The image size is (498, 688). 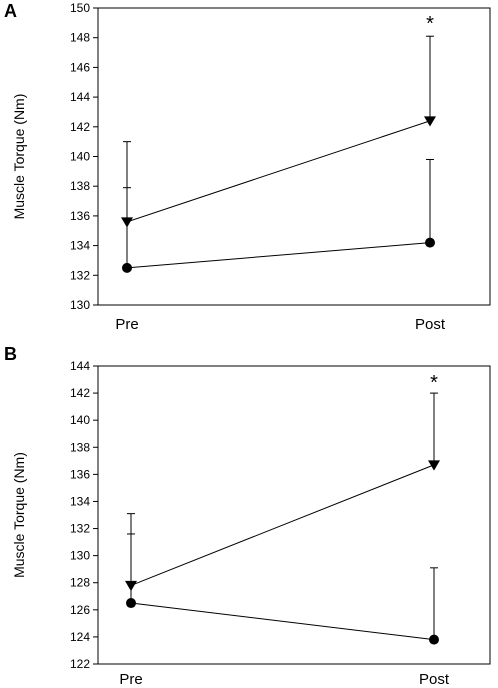 I want to click on y-tick-label: 128, so click(x=80, y=583).